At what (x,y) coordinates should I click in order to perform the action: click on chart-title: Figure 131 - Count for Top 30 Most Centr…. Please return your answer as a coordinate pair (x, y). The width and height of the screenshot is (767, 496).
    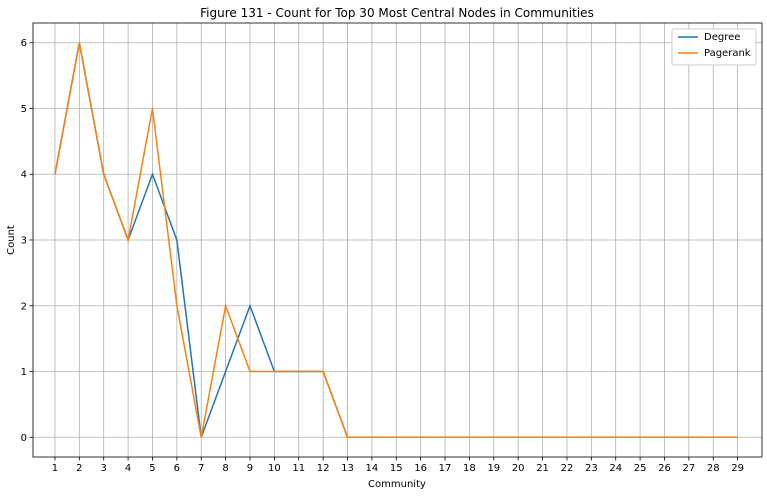
    Looking at the image, I should click on (397, 13).